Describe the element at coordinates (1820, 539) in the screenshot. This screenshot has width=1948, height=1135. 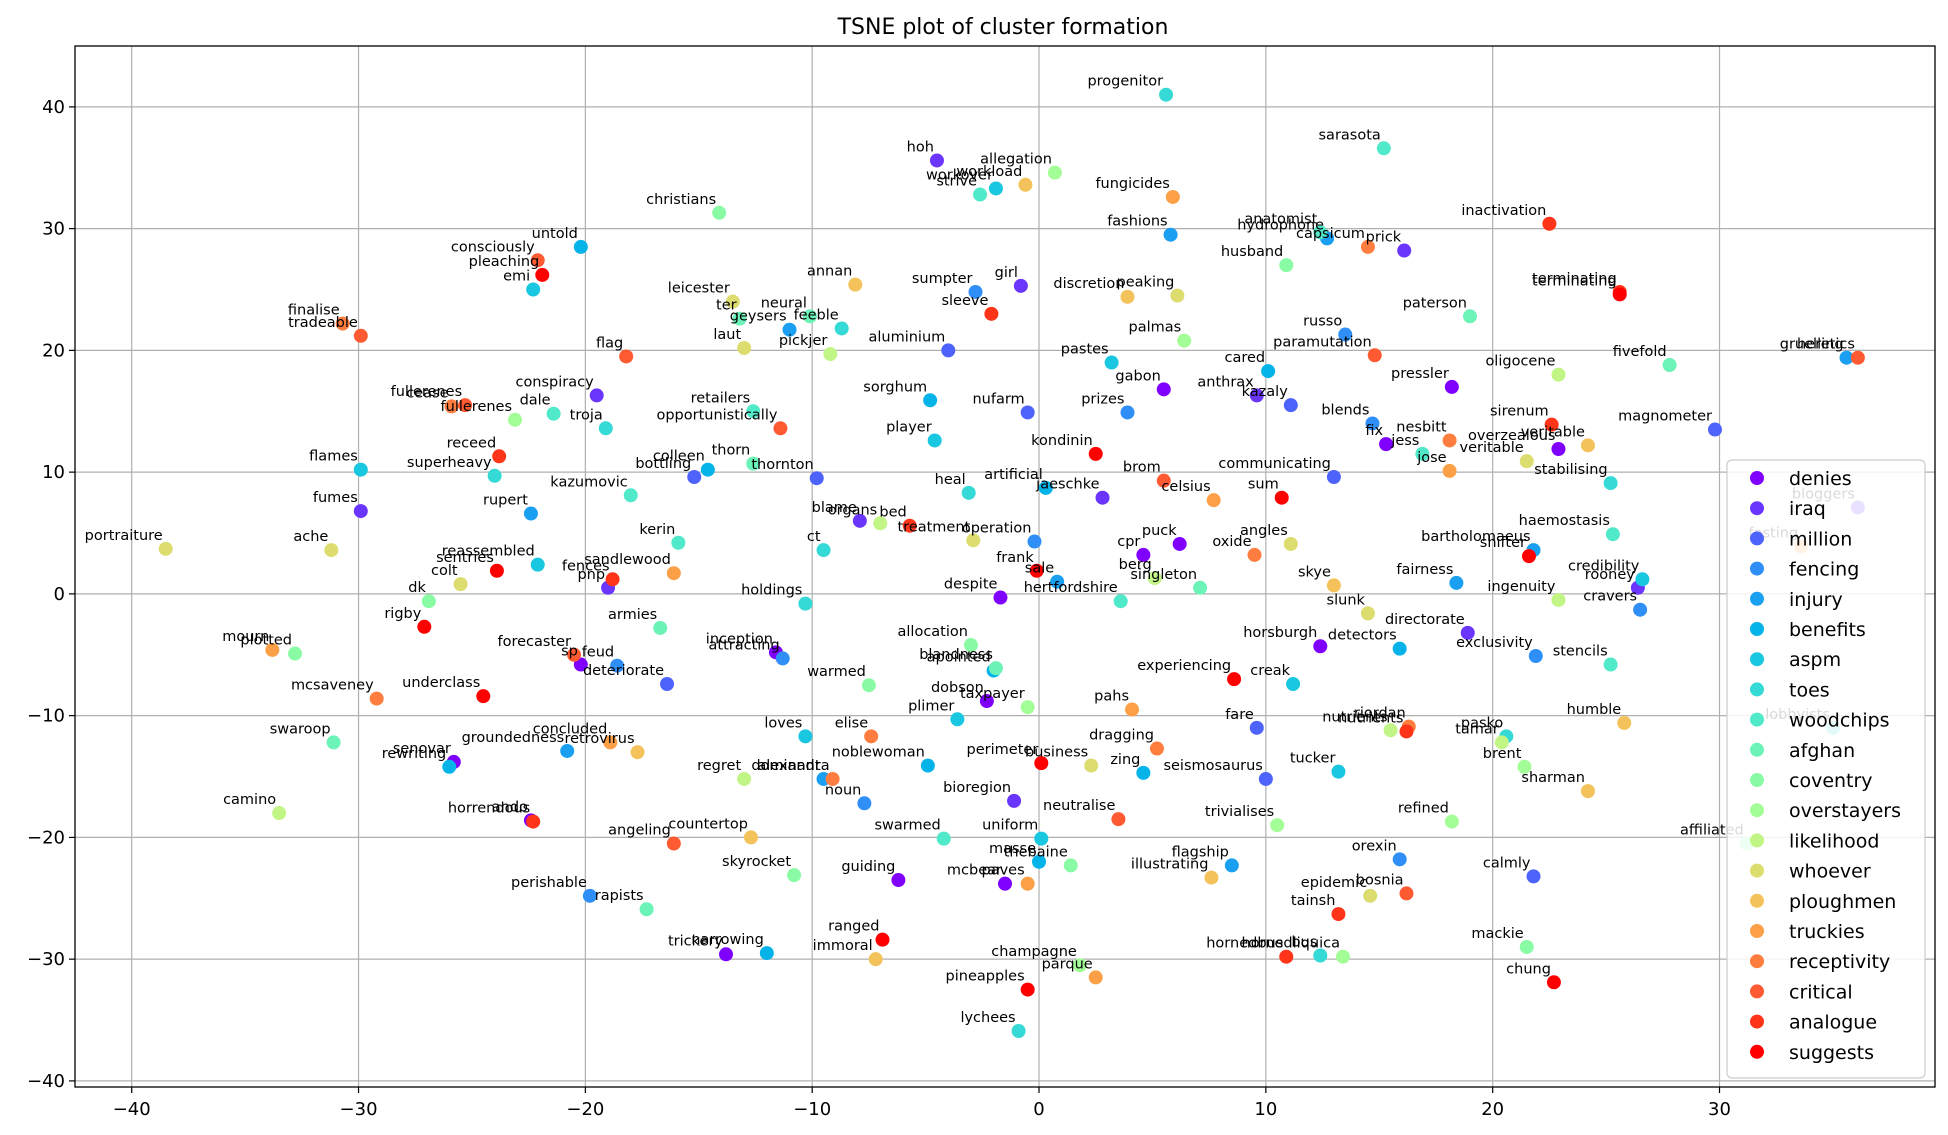
I see `legend-label: million` at that location.